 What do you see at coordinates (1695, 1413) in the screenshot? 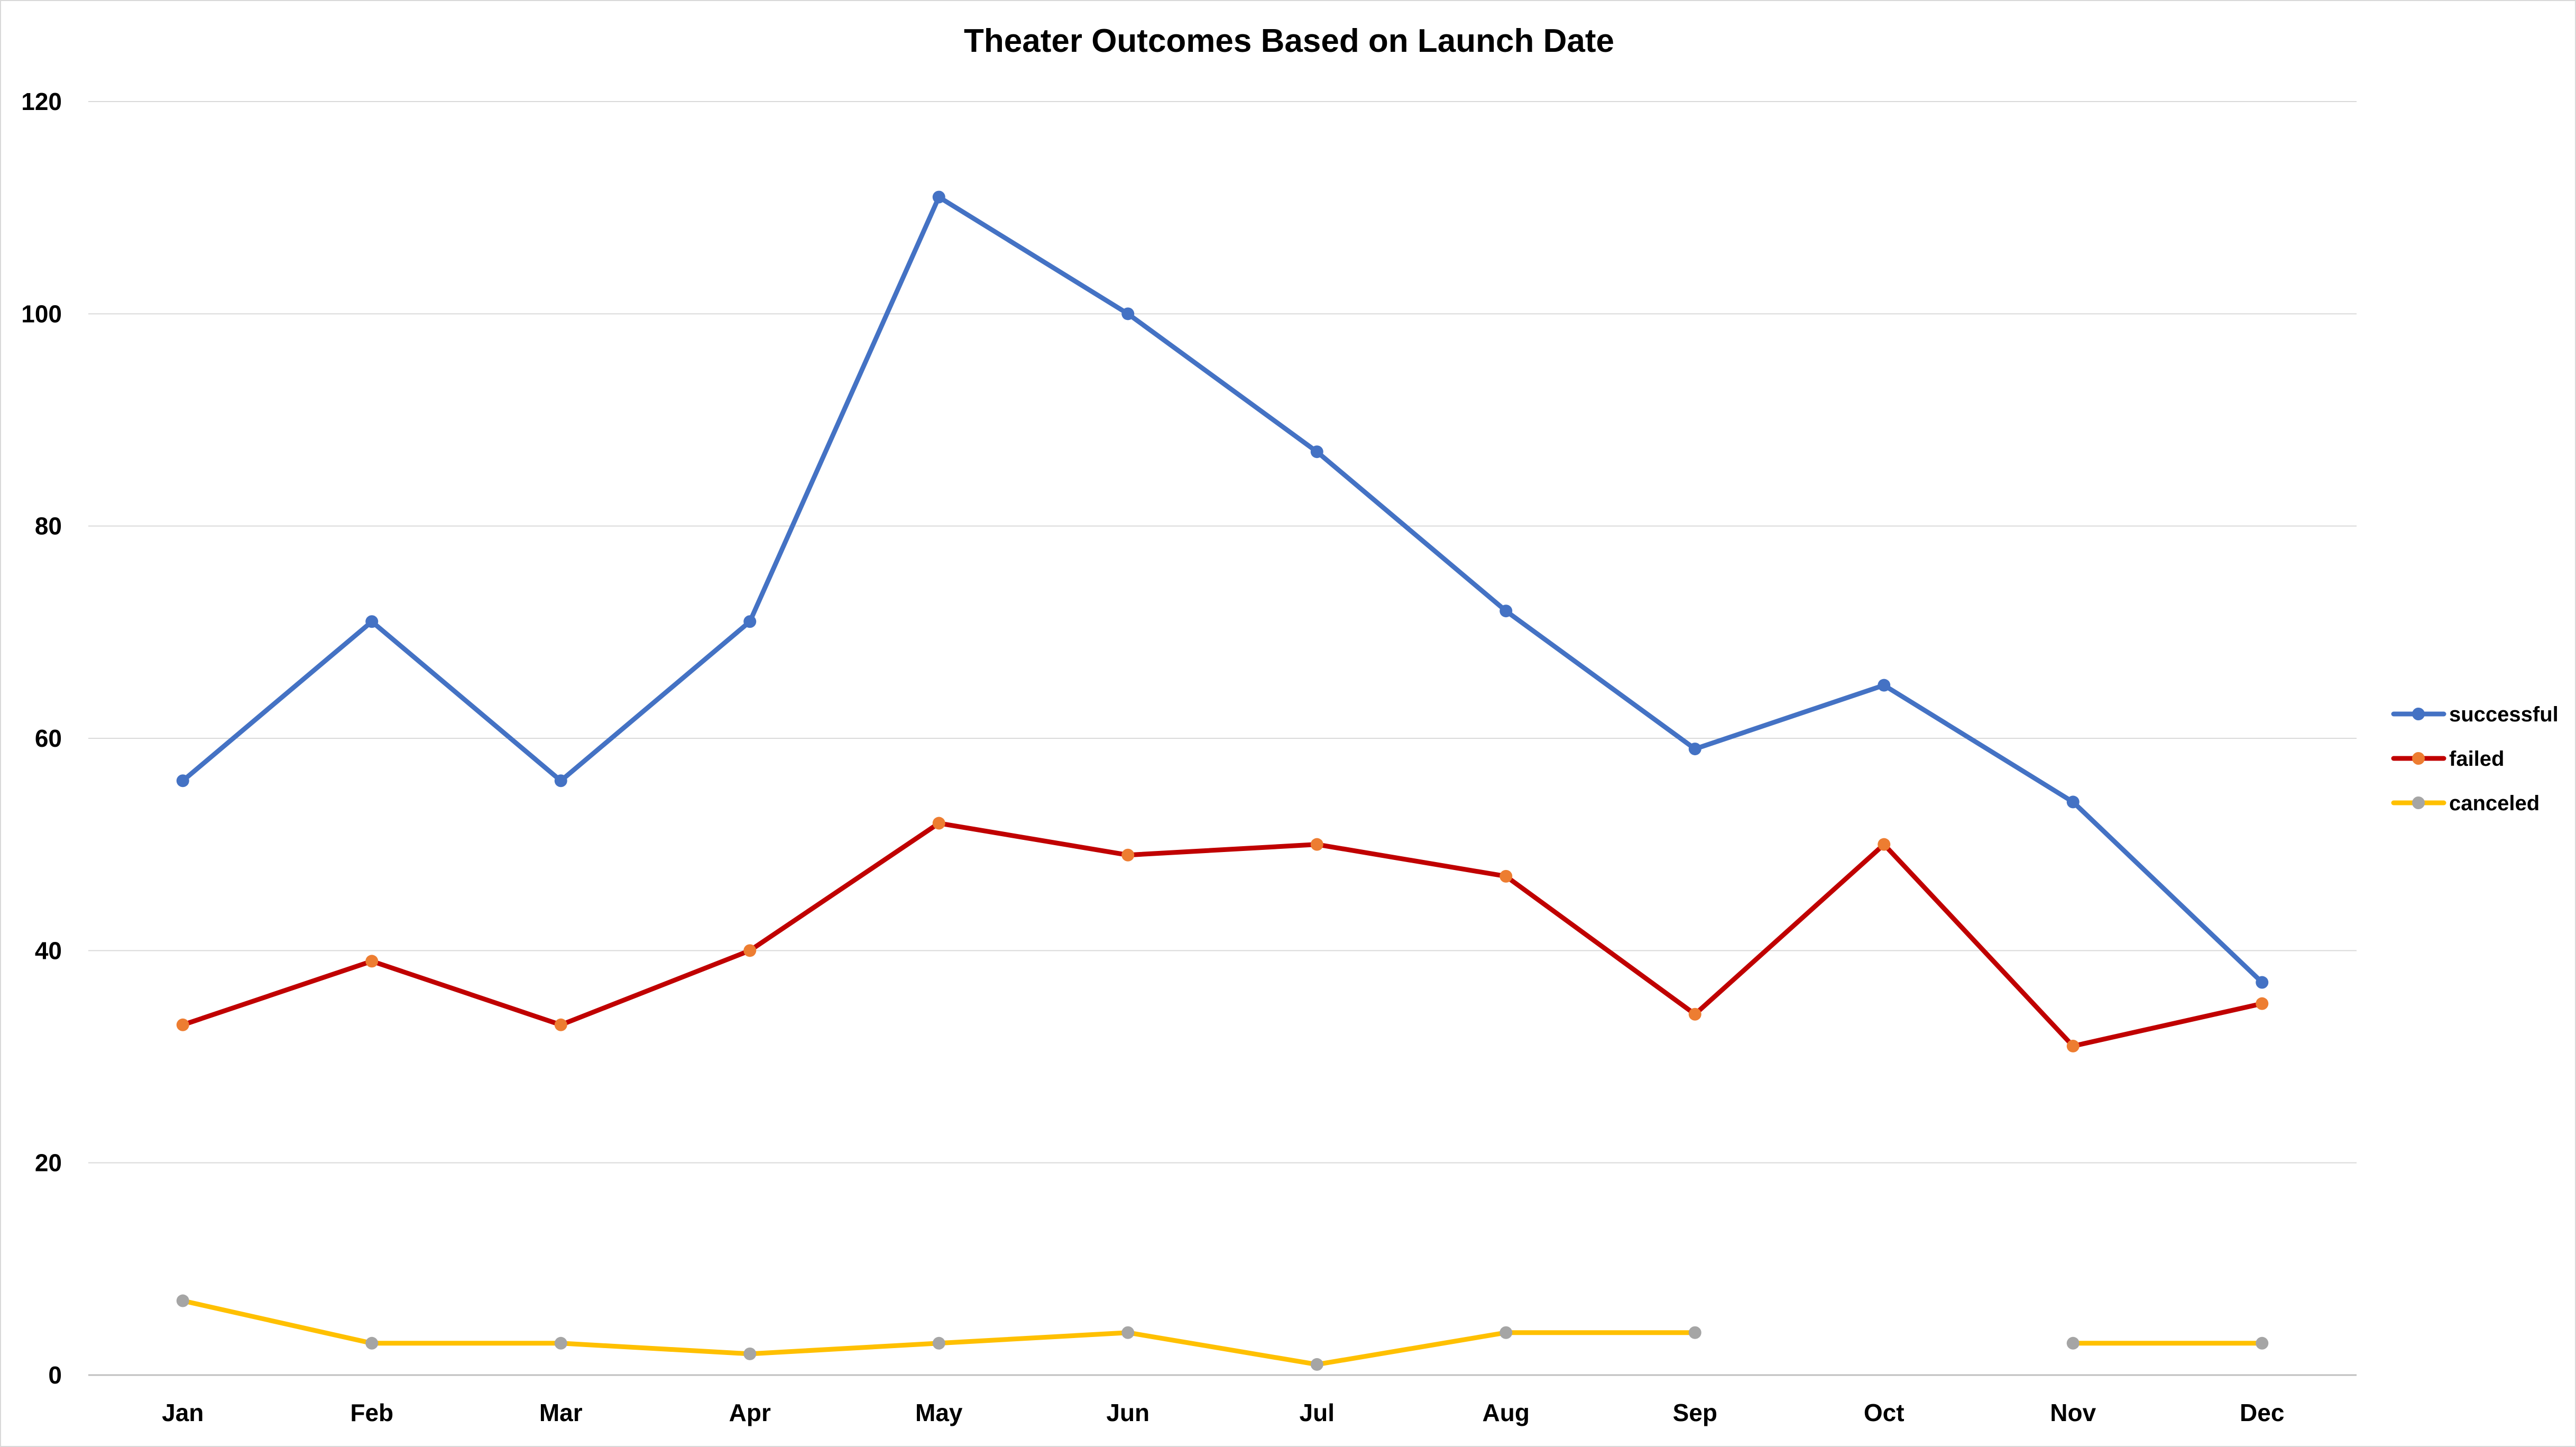
I see `x-tick-label: Sep` at bounding box center [1695, 1413].